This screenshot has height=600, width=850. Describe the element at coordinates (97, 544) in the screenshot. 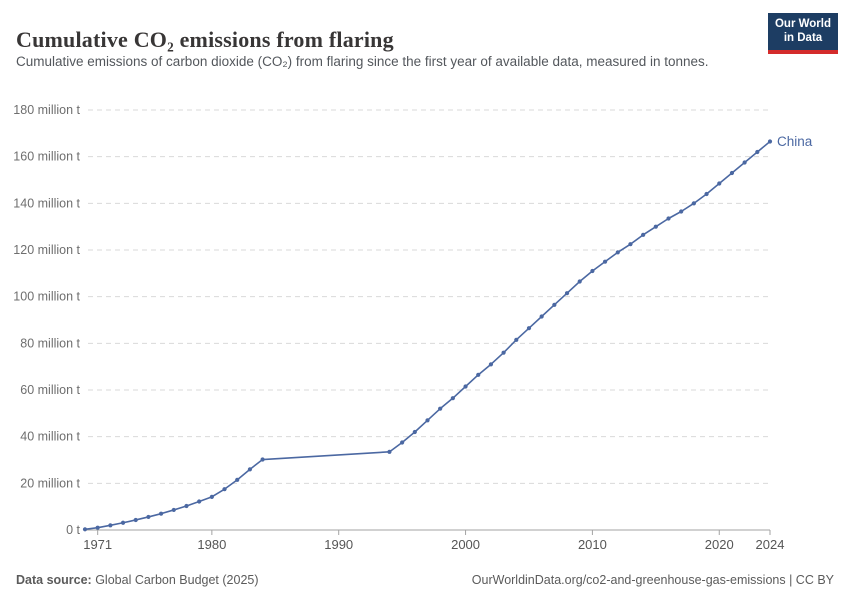

I see `x-tick-label: 1971` at that location.